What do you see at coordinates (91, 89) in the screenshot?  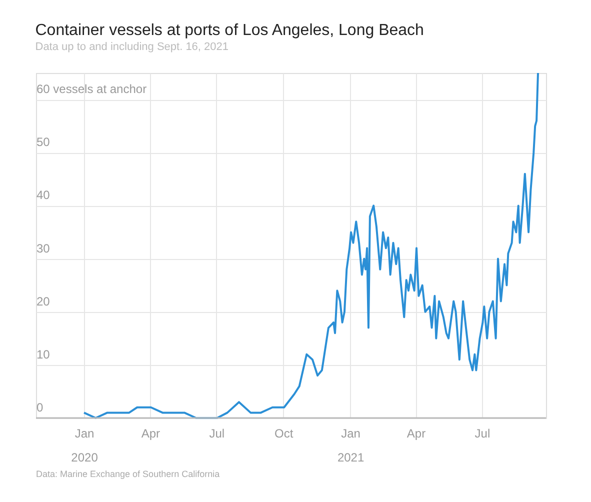 I see `y-tick-label: 60 vessels at anchor` at bounding box center [91, 89].